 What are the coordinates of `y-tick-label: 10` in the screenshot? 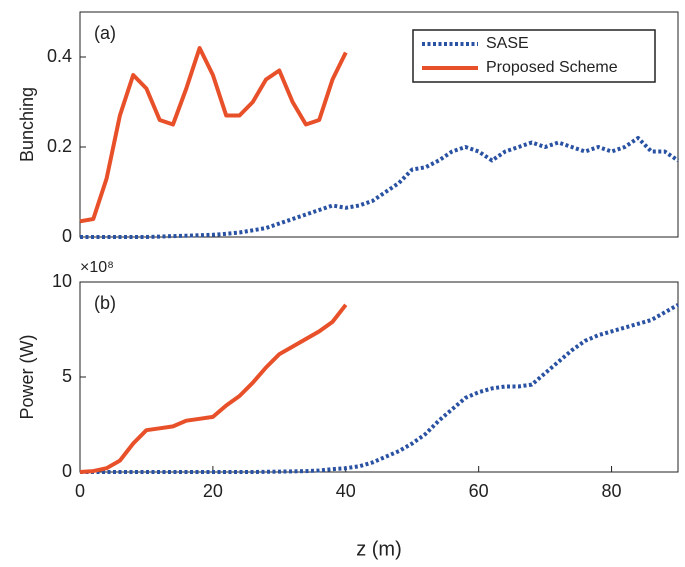 It's located at (62, 281).